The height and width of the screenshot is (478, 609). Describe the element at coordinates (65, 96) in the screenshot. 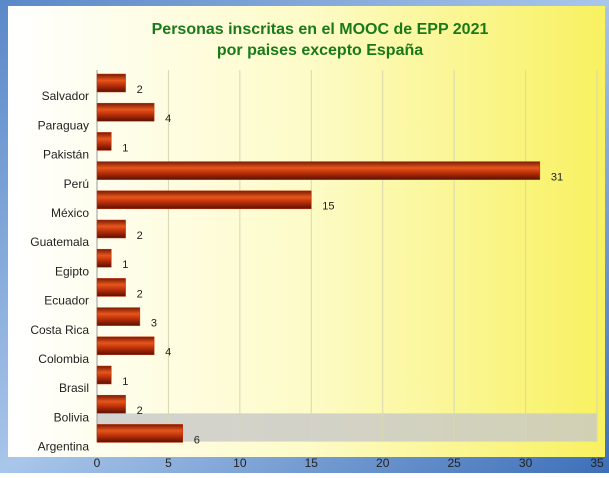

I see `y-tick-label: Salvador` at that location.